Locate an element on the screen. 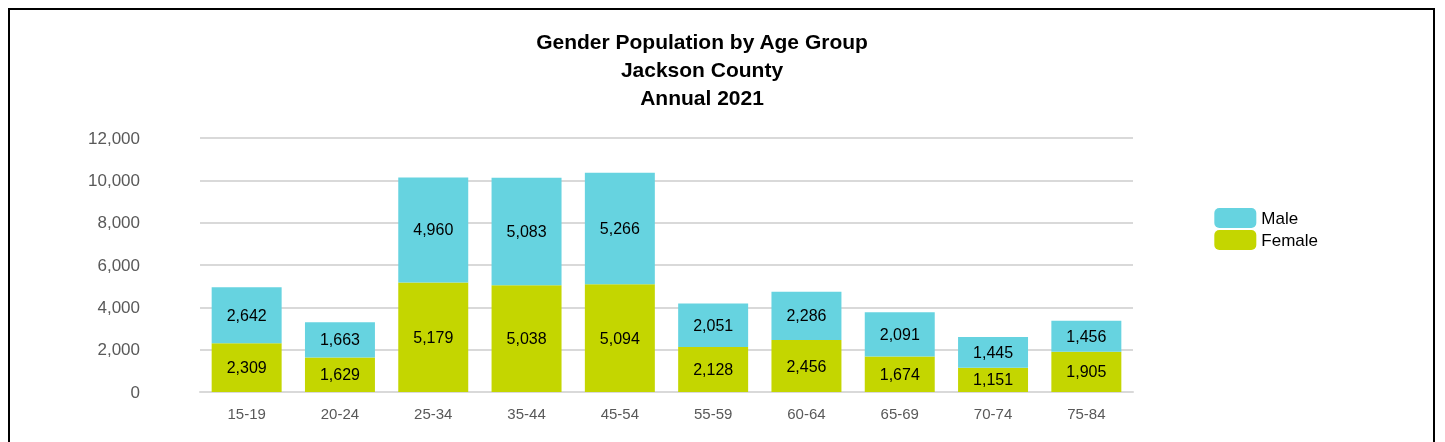  x-tick-label: 70-74 is located at coordinates (993, 413).